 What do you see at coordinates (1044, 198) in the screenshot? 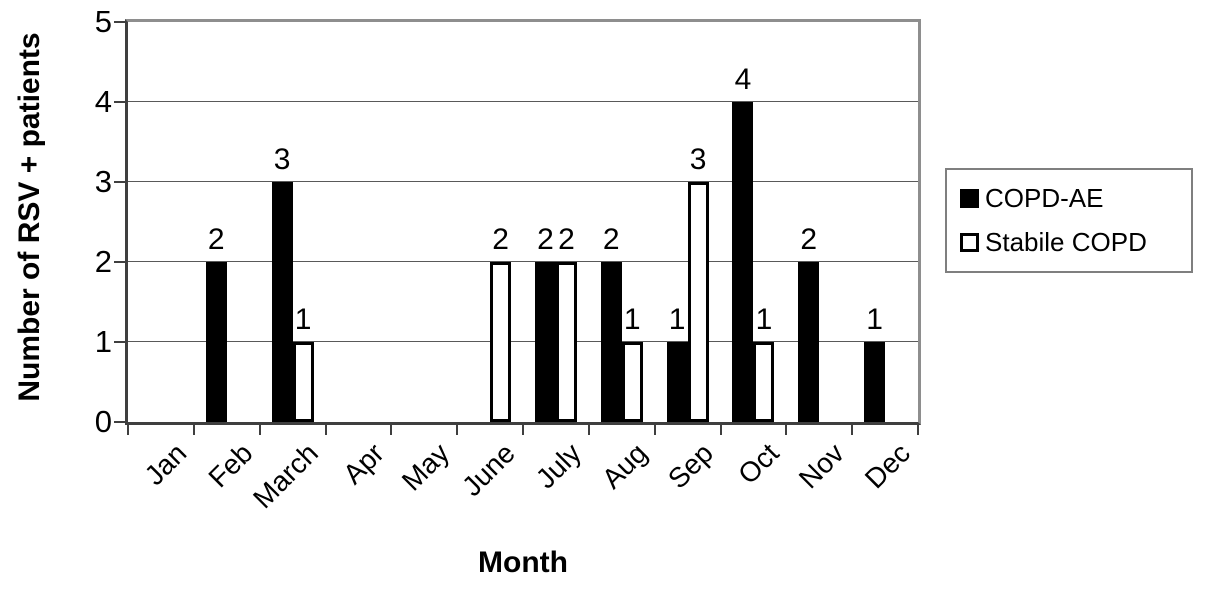
I see `legend-label-copd-ae: COPD-AE` at bounding box center [1044, 198].